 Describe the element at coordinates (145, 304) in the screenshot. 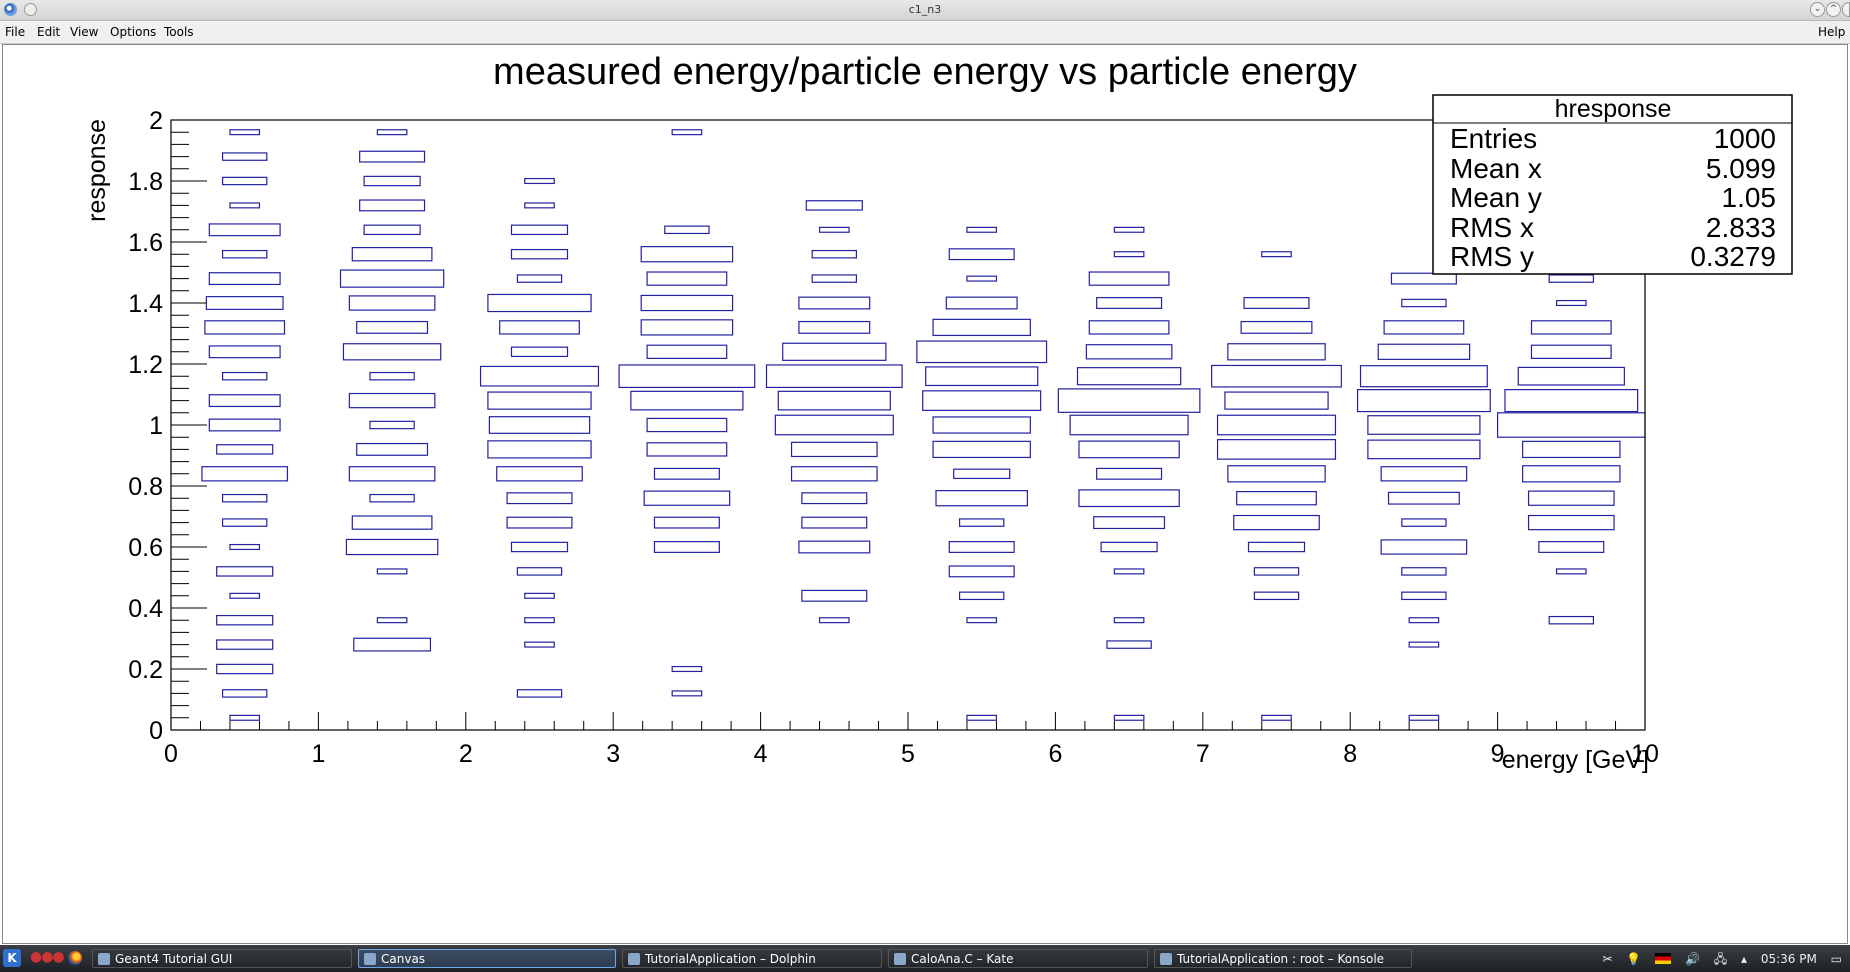

I see `y-tick-label: 1.4` at that location.